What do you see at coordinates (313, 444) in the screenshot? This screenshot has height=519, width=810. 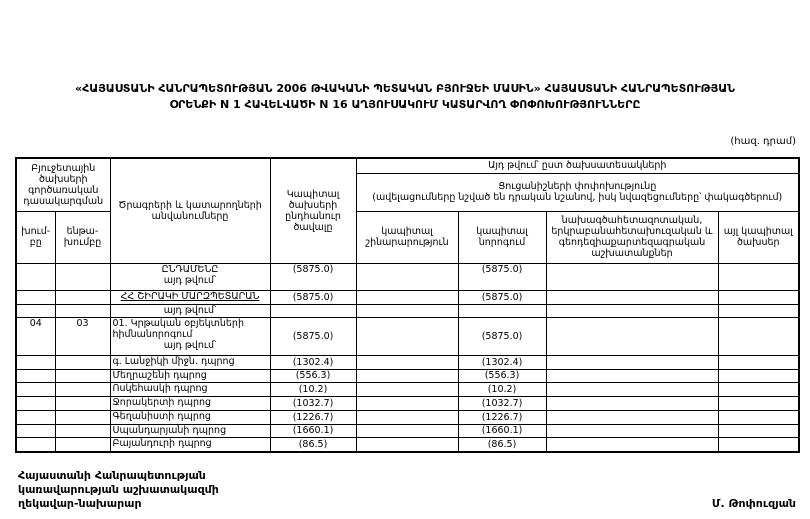 I see `cell-total: (86.5)` at bounding box center [313, 444].